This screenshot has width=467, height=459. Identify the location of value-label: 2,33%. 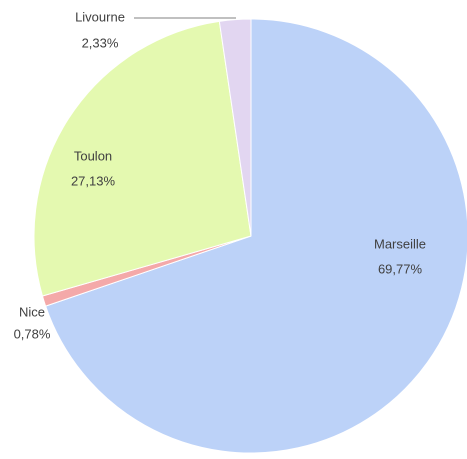
(100, 42).